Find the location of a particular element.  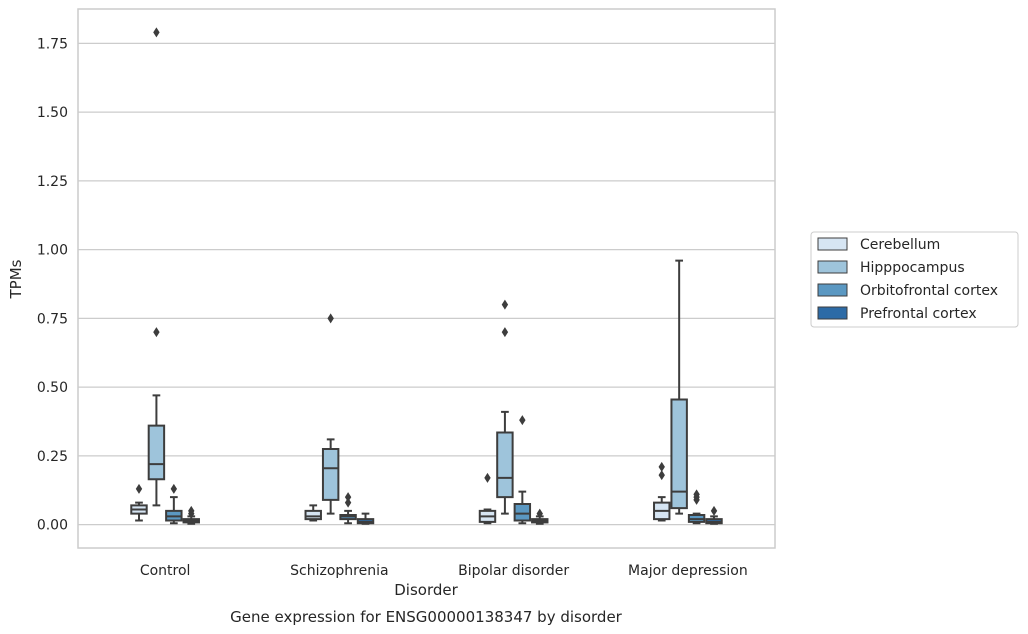

x-tick-label: Control is located at coordinates (165, 571).